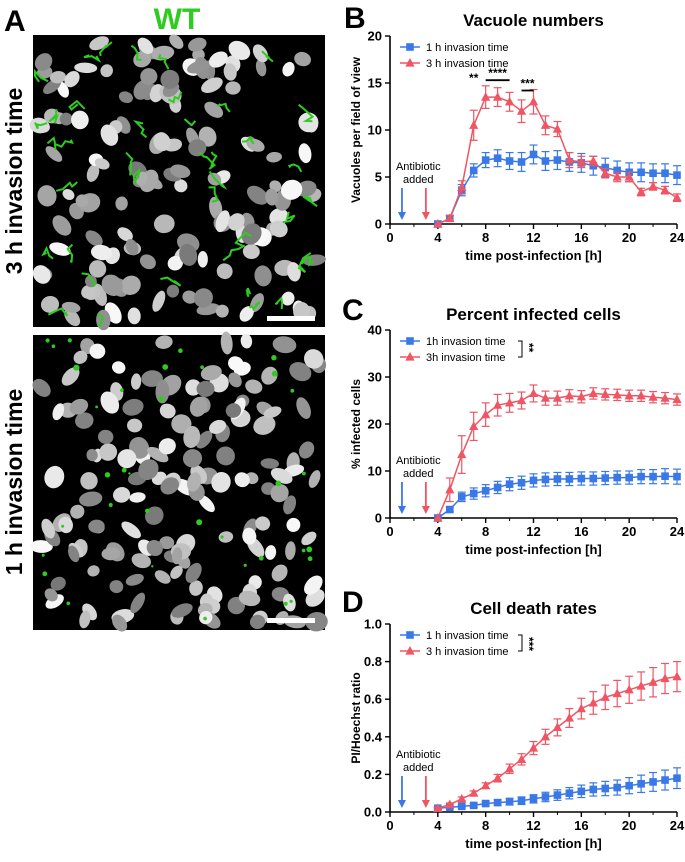 The image size is (685, 862). What do you see at coordinates (353, 310) in the screenshot?
I see `panel-label-c: C` at bounding box center [353, 310].